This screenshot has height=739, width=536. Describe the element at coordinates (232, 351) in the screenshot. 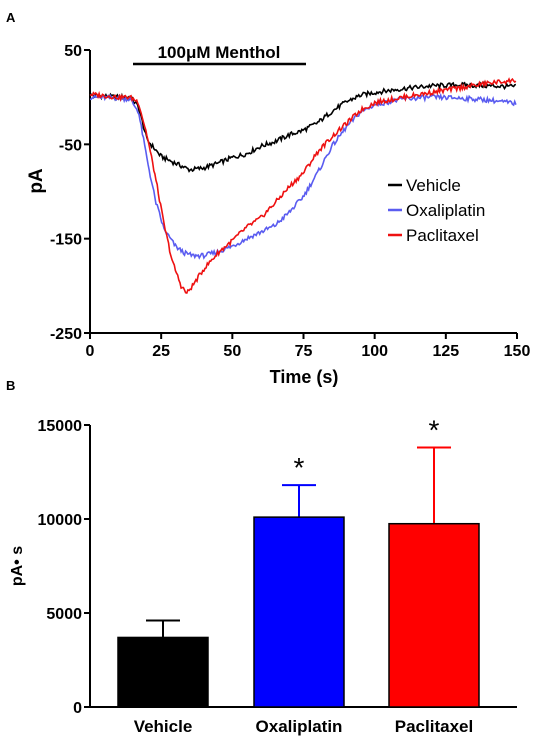

I see `x-tick-label: 50` at that location.